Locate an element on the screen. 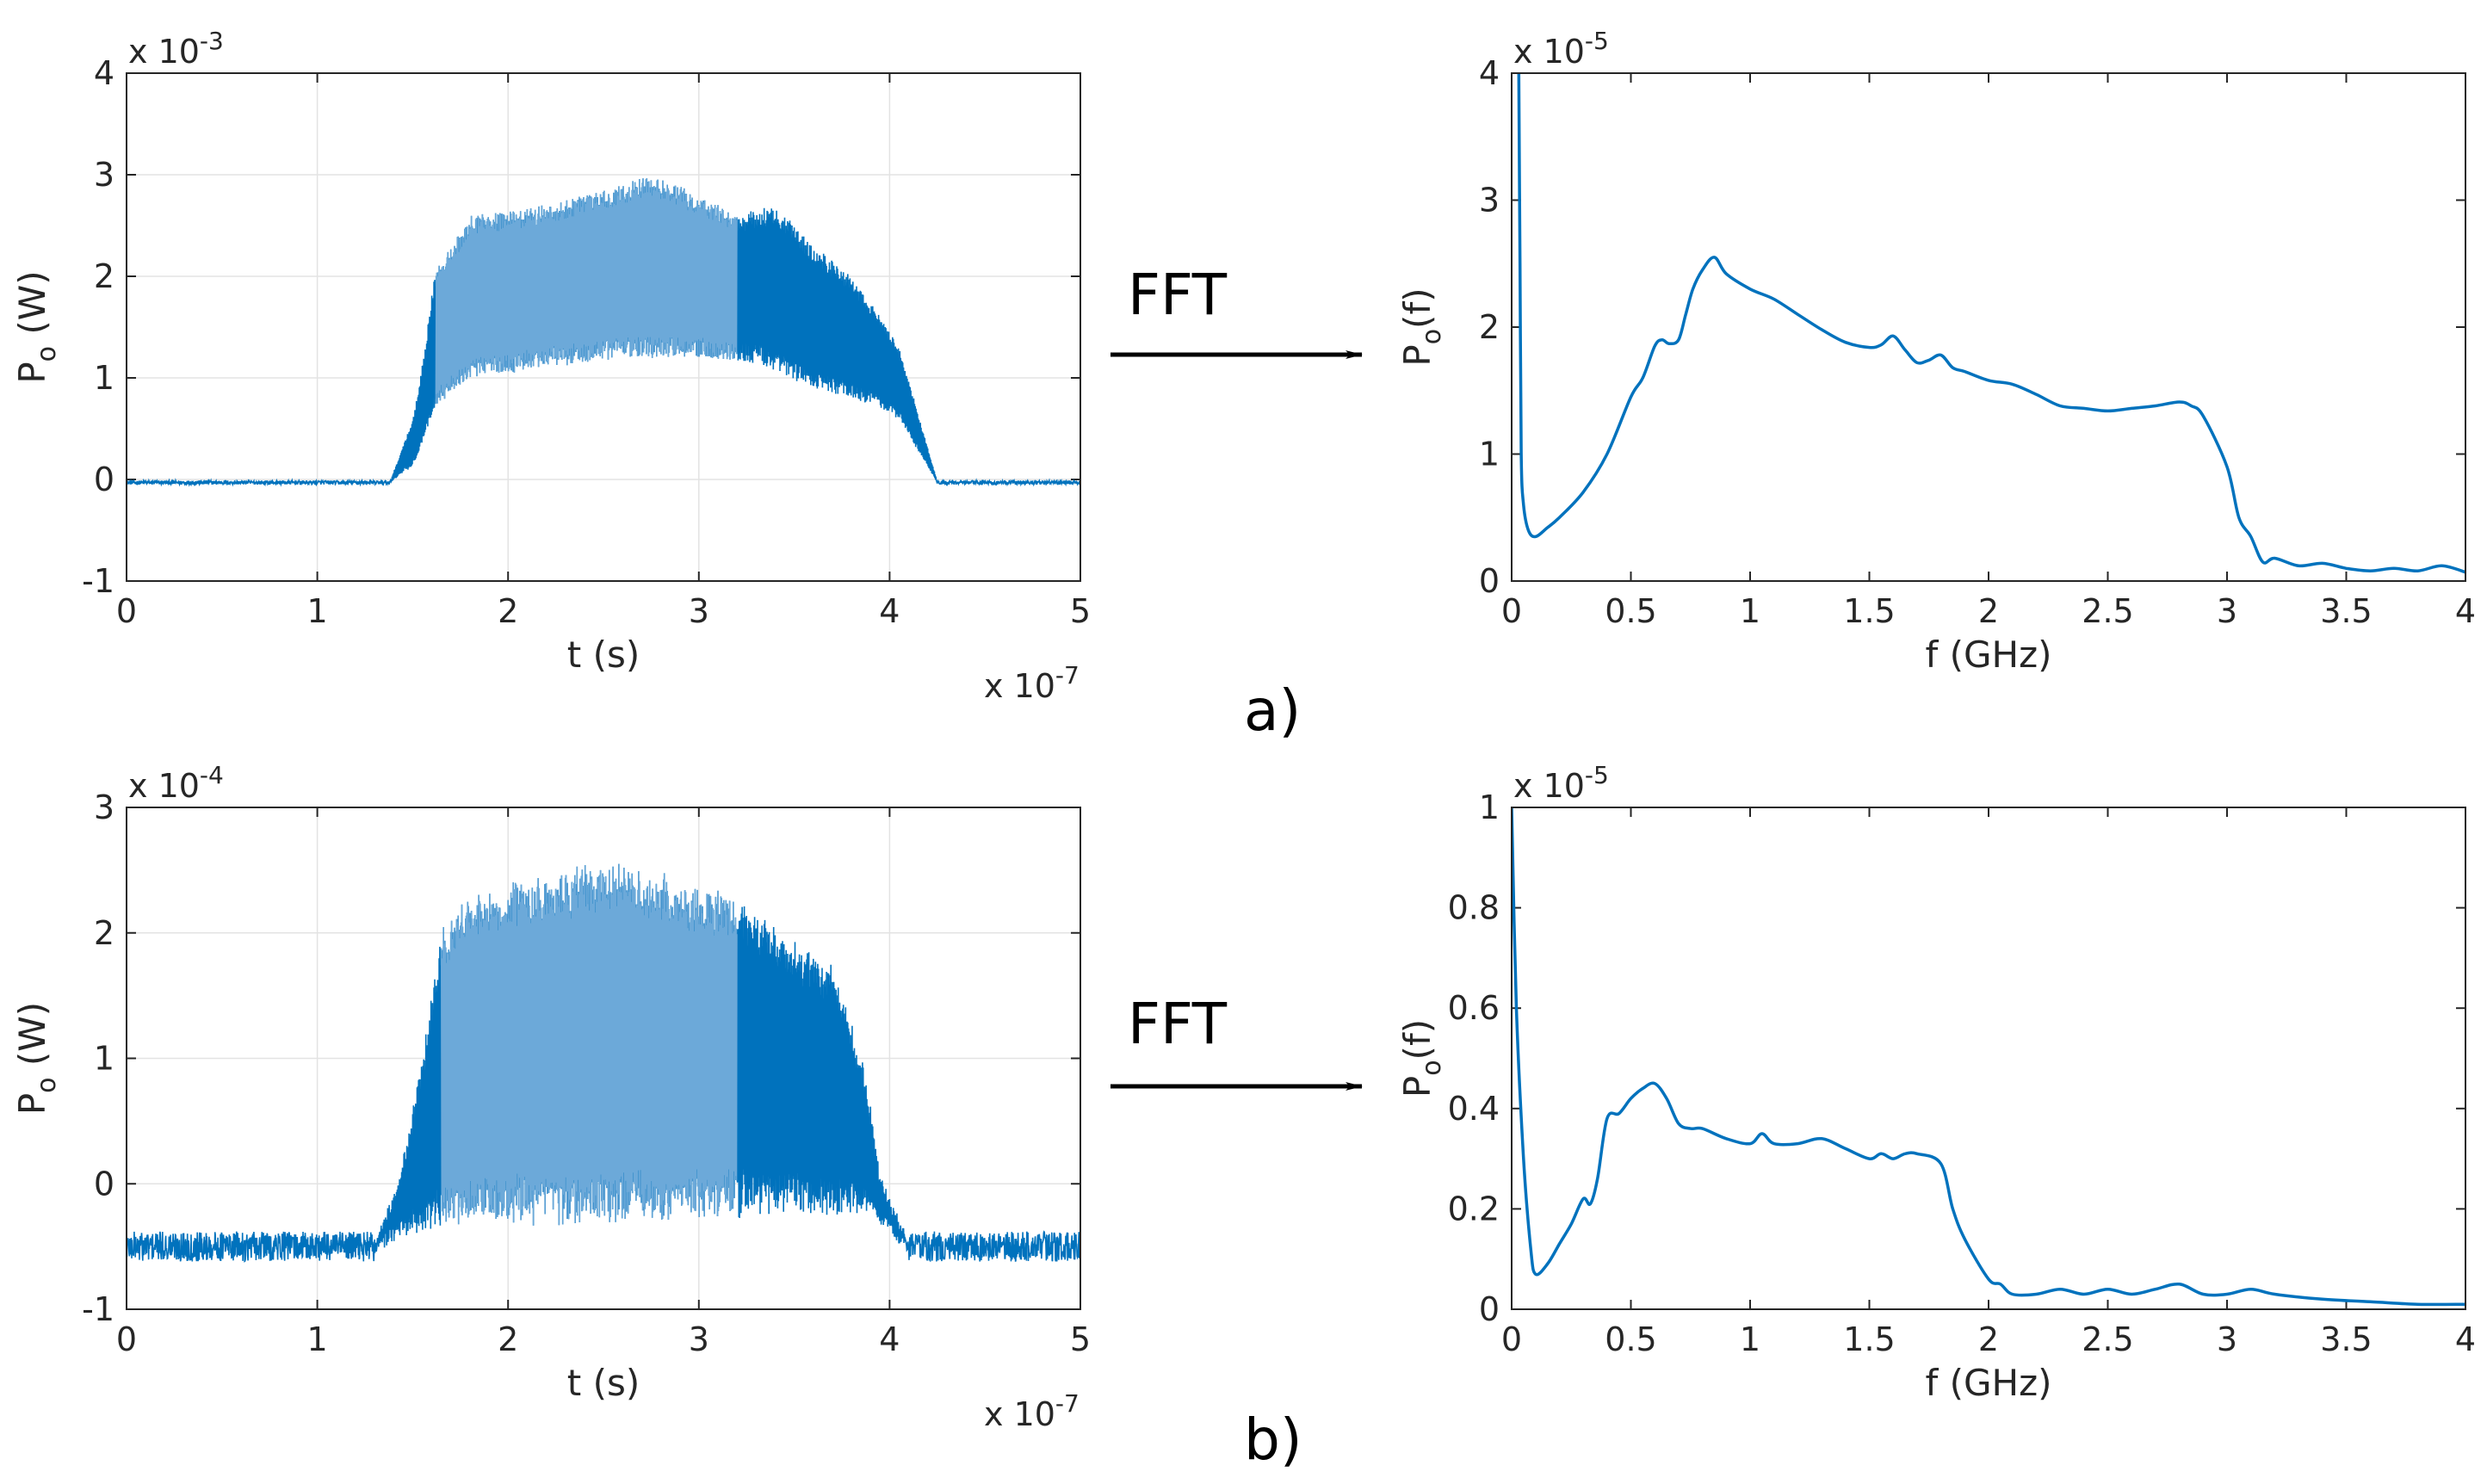 Image resolution: width=2487 pixels, height=1484 pixels. x-tick-label: 2.5 is located at coordinates (2107, 611).